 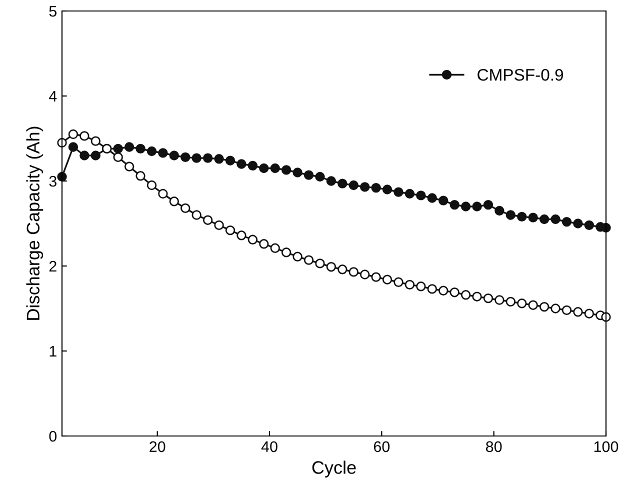 I want to click on y-tick-label: 3, so click(x=52, y=181).